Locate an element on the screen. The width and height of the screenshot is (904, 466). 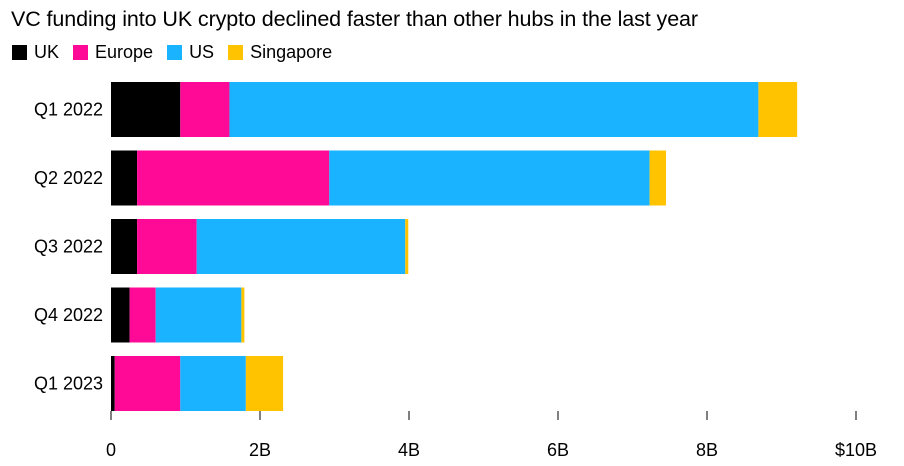
bar-segment-europe-q1-2023 is located at coordinates (147, 383).